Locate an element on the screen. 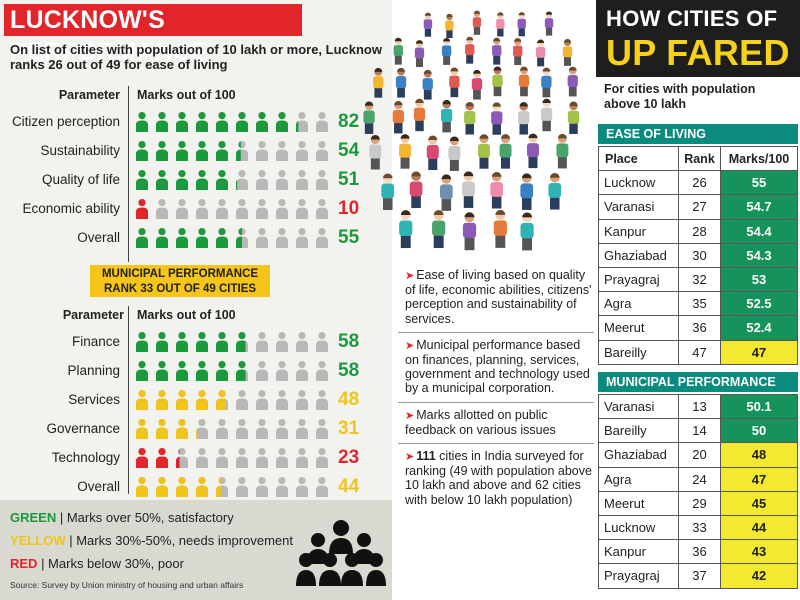  table-row: Kanpur 28 54.4 is located at coordinates (698, 231).